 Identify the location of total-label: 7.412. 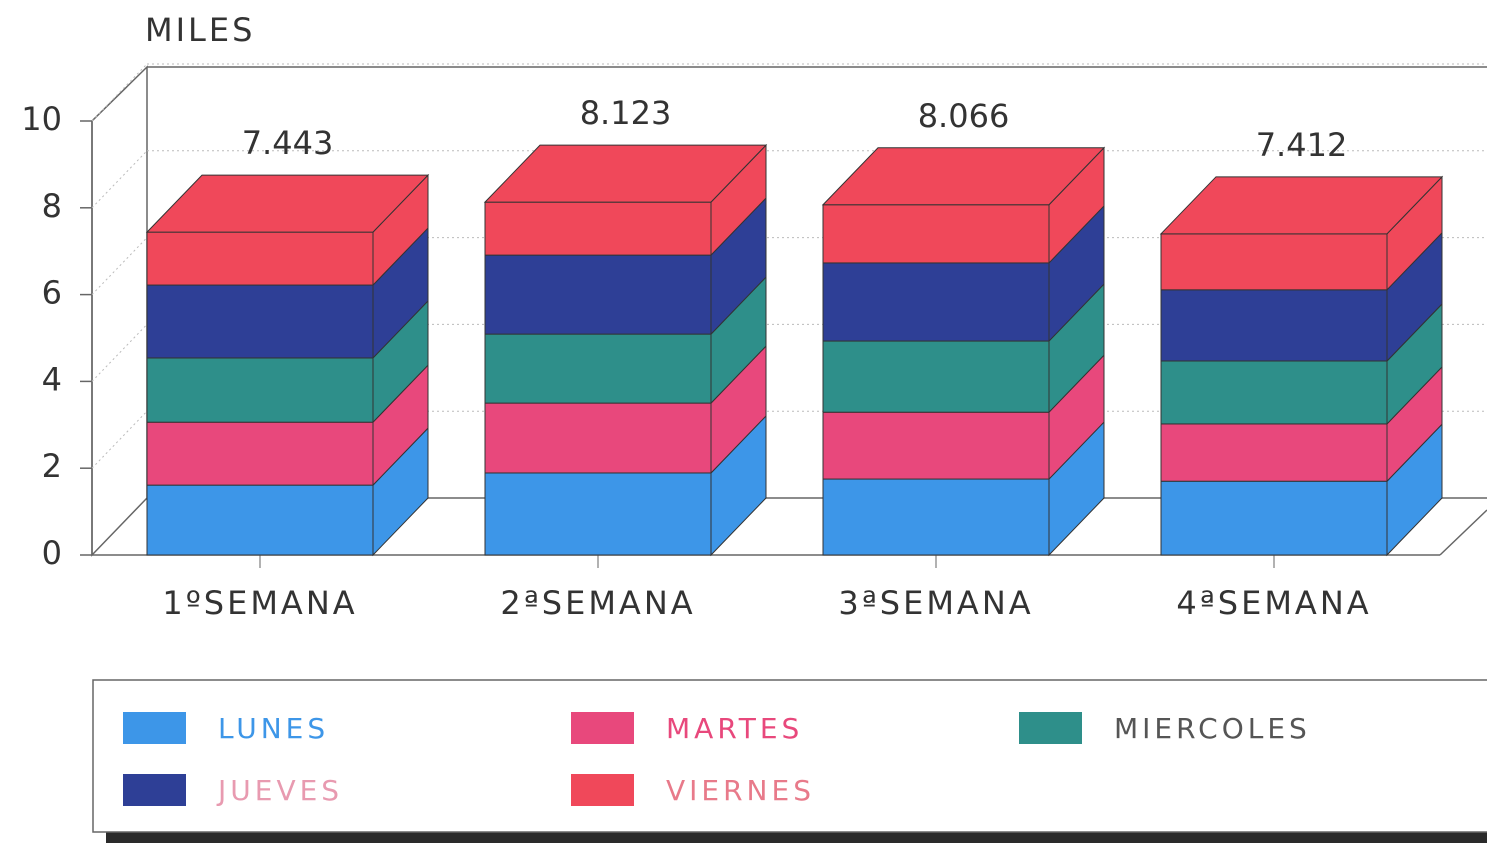
(1302, 145).